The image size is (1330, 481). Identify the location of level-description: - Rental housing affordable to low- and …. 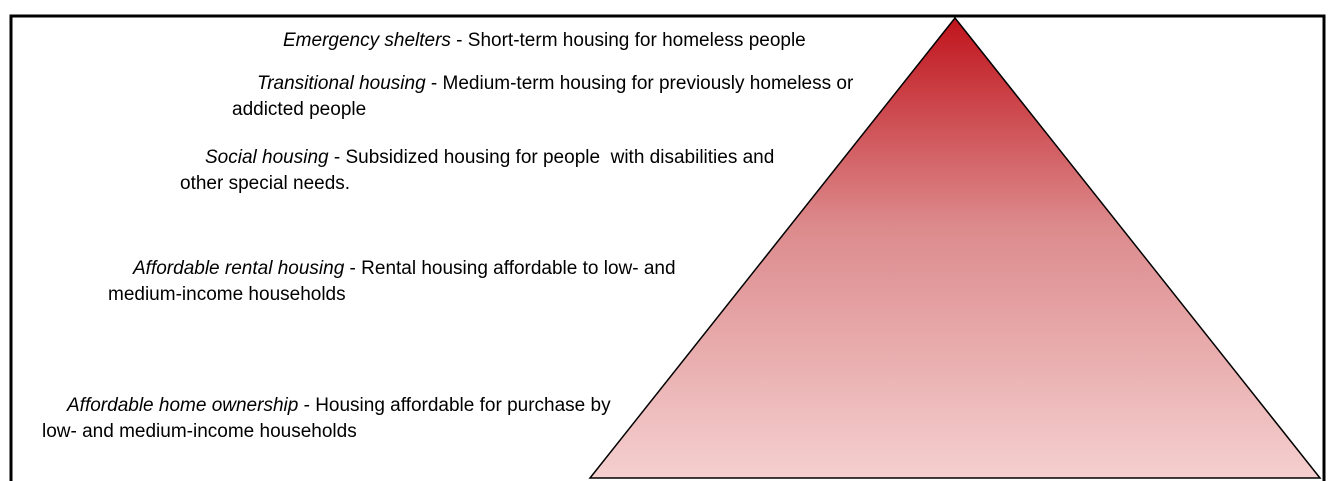
(394, 281).